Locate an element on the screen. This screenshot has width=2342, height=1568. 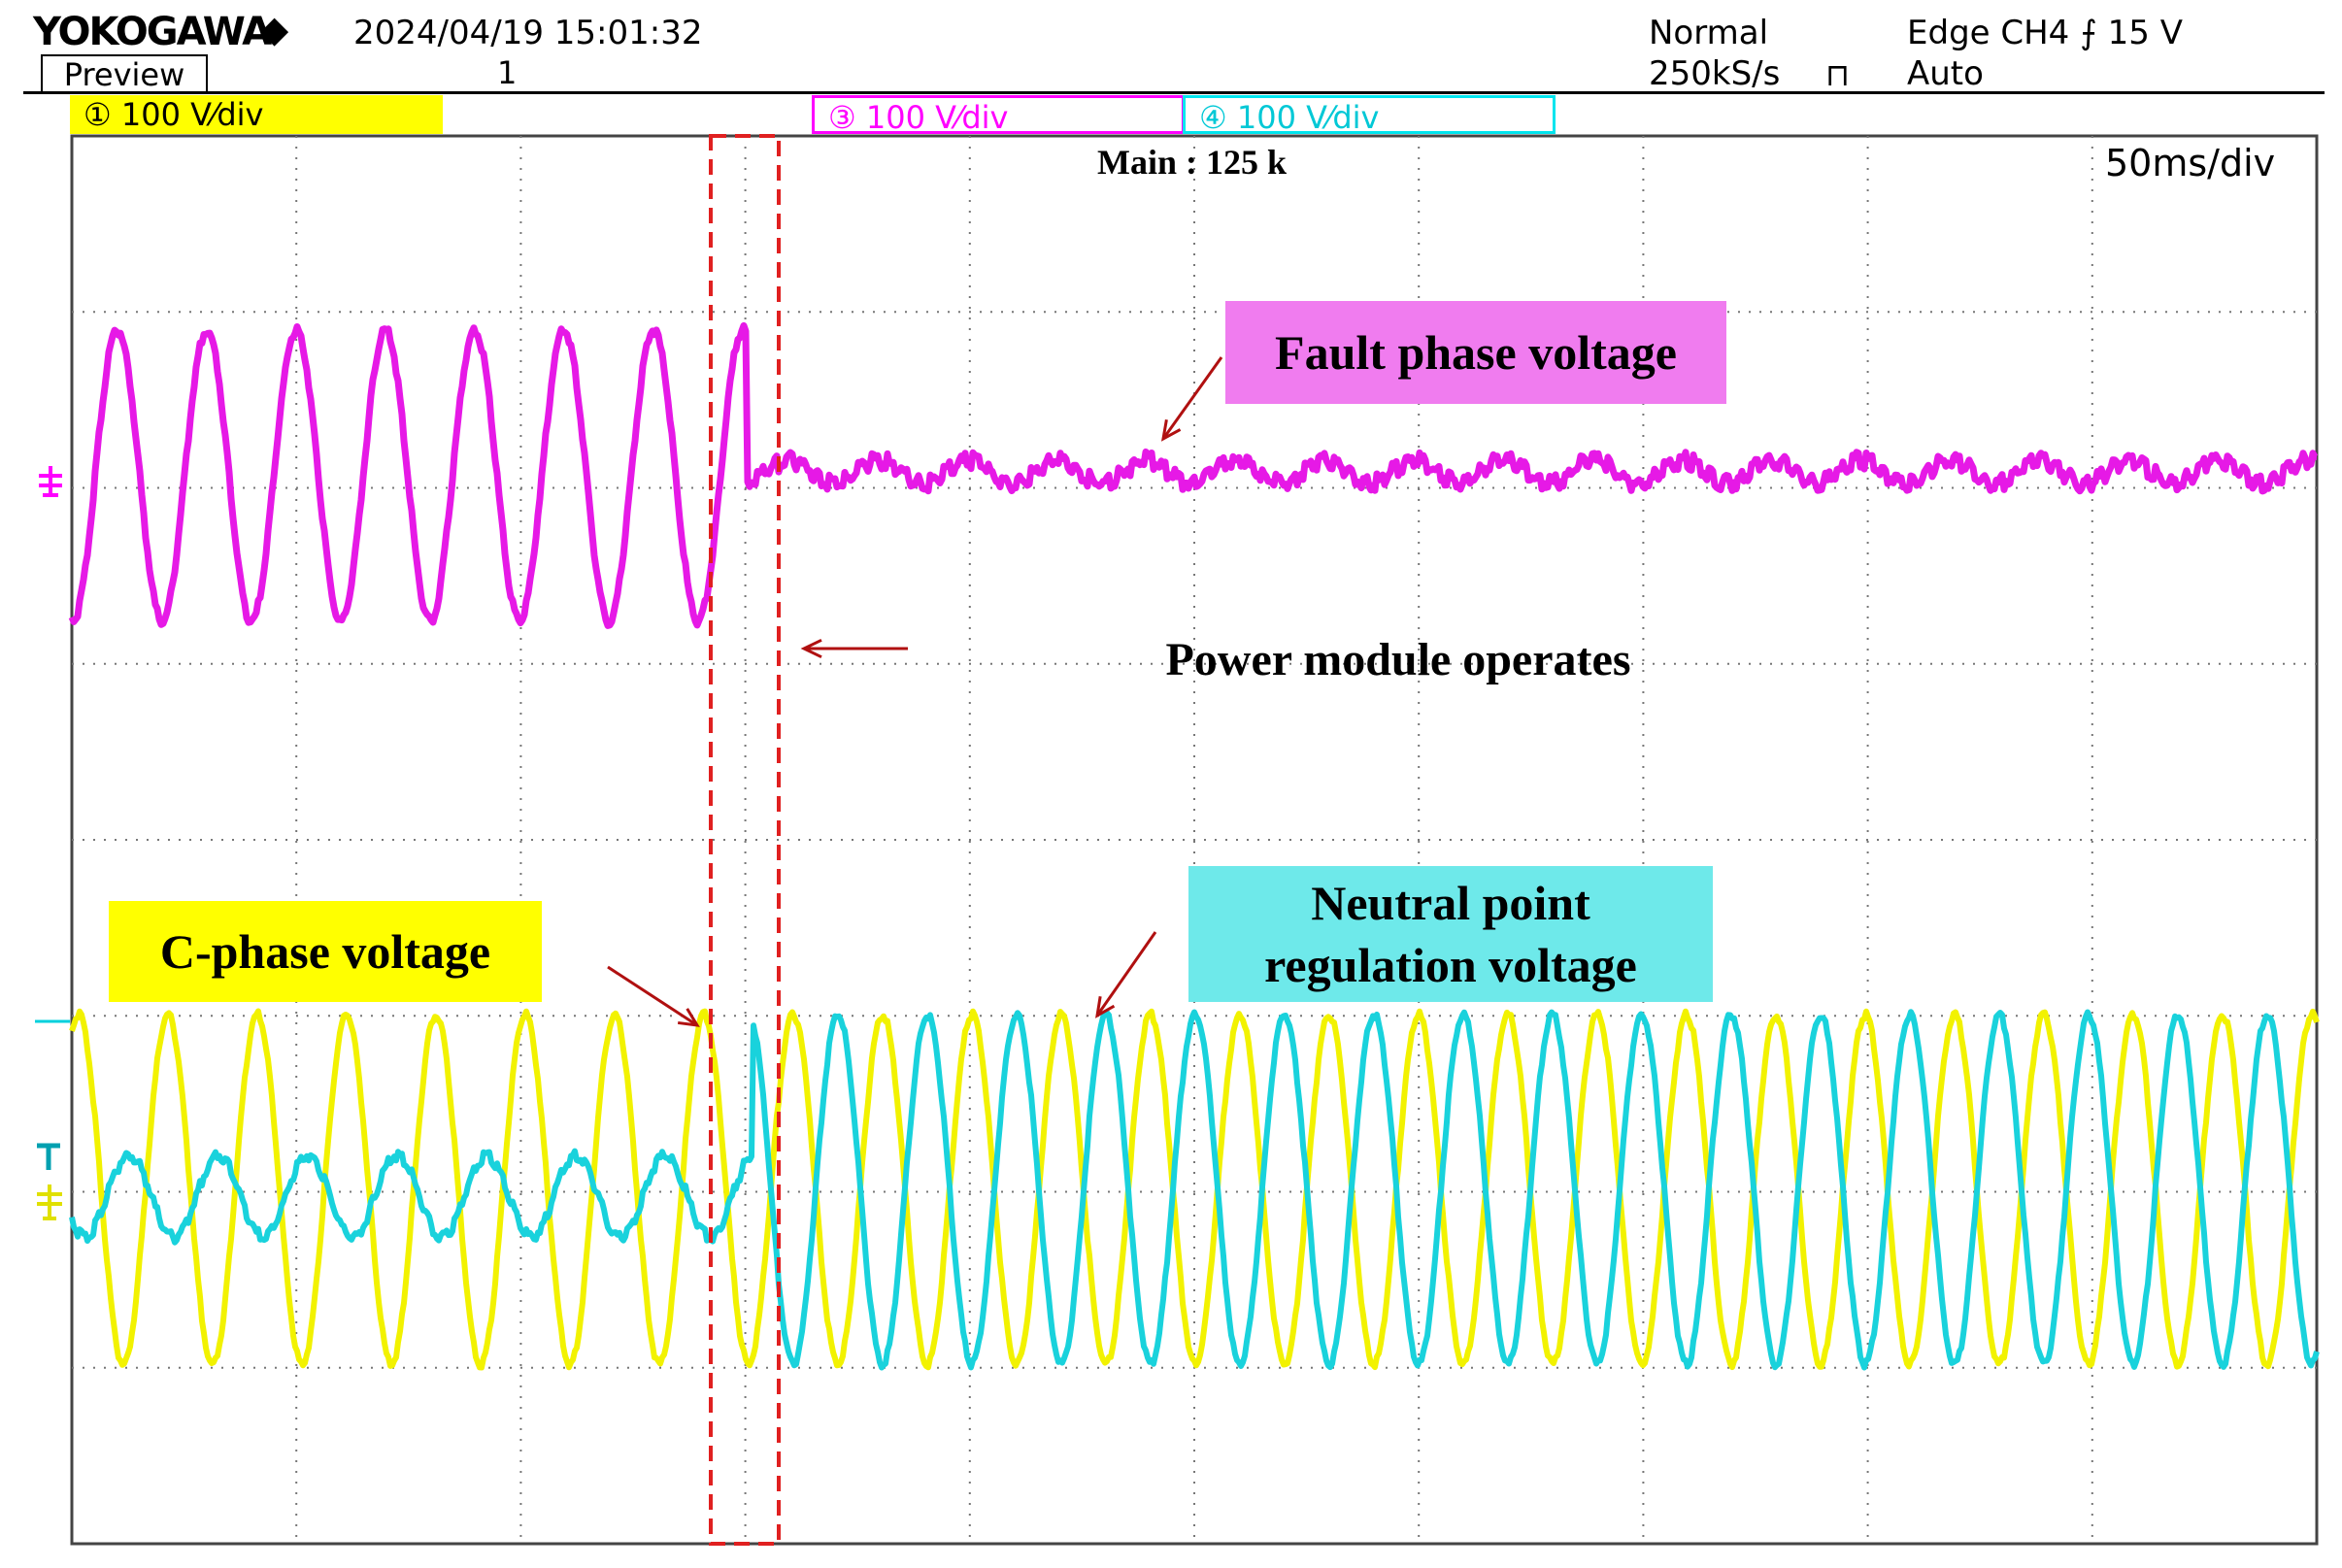
channel-3-scale: 100 V⁄div is located at coordinates (937, 118).